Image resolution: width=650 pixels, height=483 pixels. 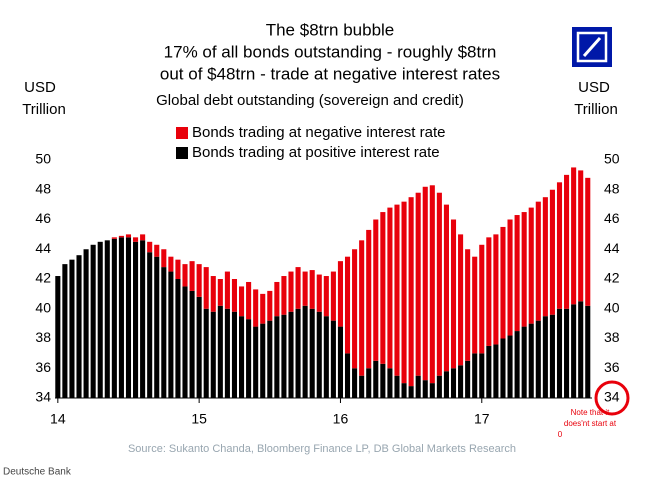 What do you see at coordinates (319, 132) in the screenshot?
I see `legend-label: Bonds trading at negative interest rate` at bounding box center [319, 132].